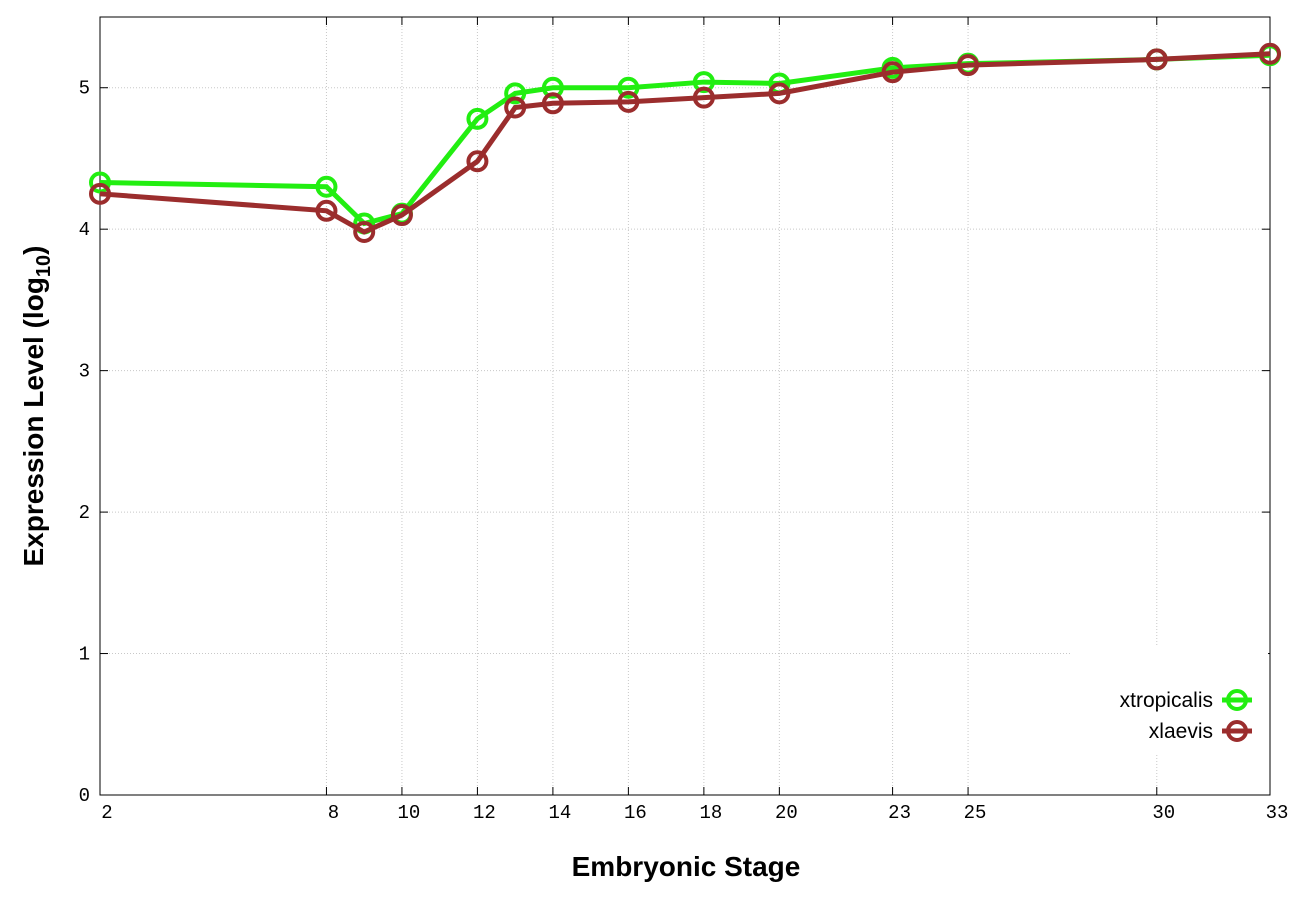 The height and width of the screenshot is (907, 1296). What do you see at coordinates (1166, 700) in the screenshot?
I see `legend-label: xtropicalis` at bounding box center [1166, 700].